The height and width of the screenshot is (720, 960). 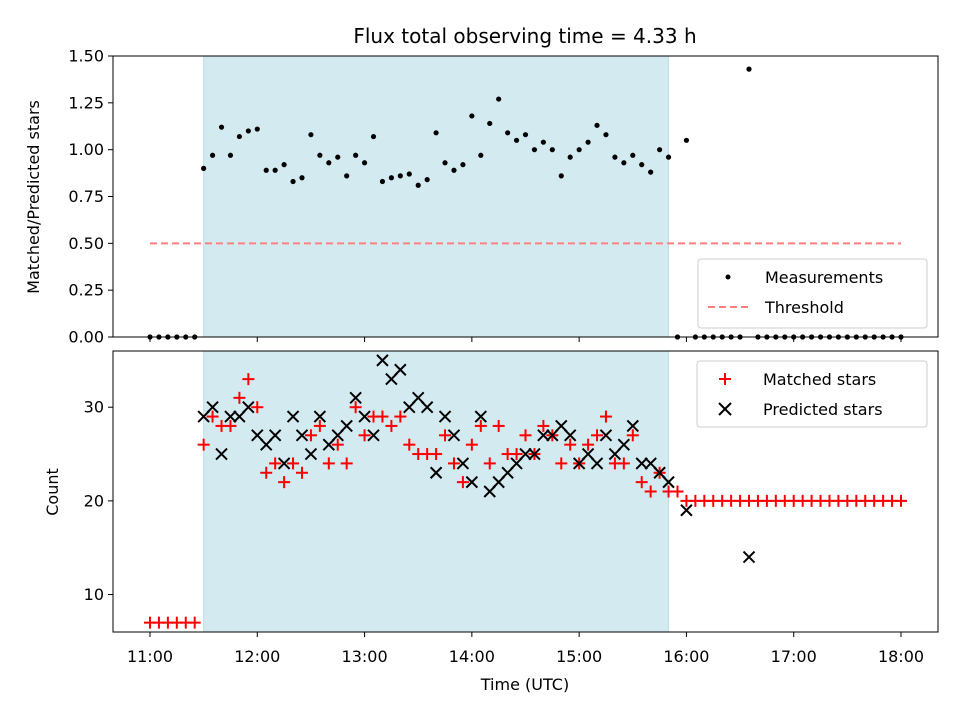 I want to click on top-legend: Measurements Threshold, so click(x=812, y=293).